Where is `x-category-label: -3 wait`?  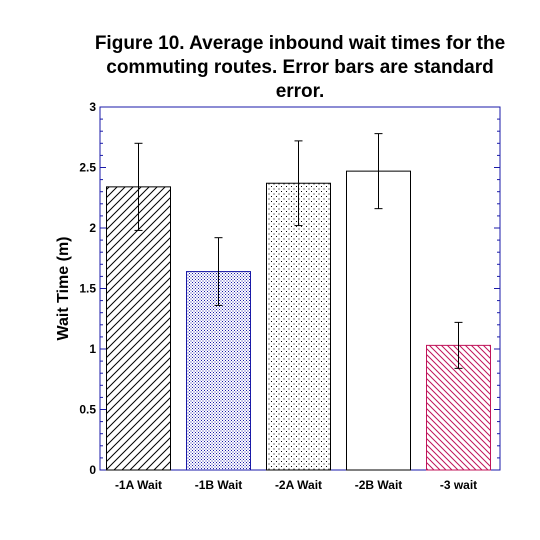 x-category-label: -3 wait is located at coordinates (458, 485).